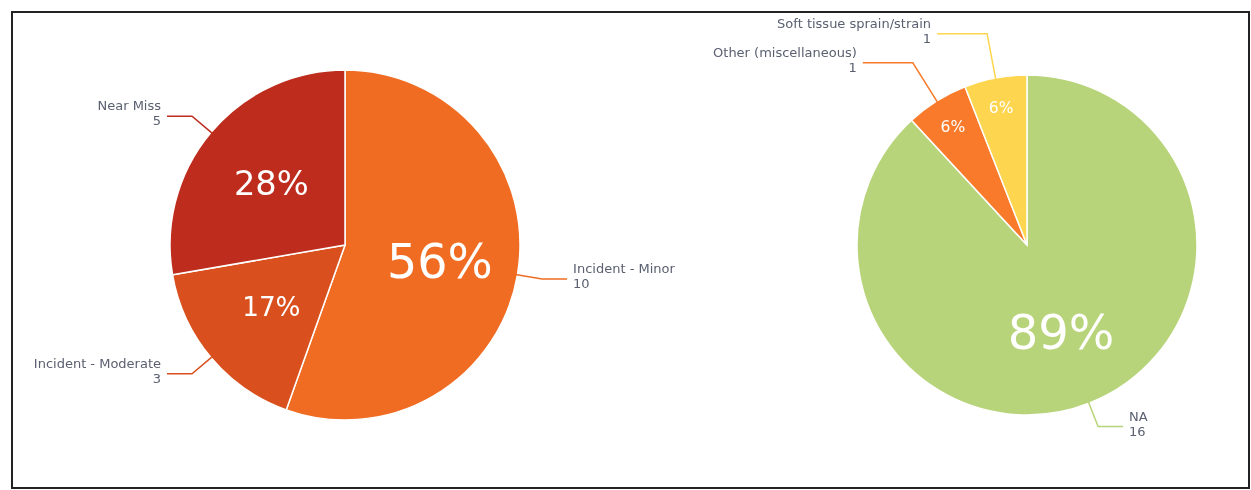 The image size is (1251, 490). Describe the element at coordinates (1138, 416) in the screenshot. I see `slice-label: NA` at that location.